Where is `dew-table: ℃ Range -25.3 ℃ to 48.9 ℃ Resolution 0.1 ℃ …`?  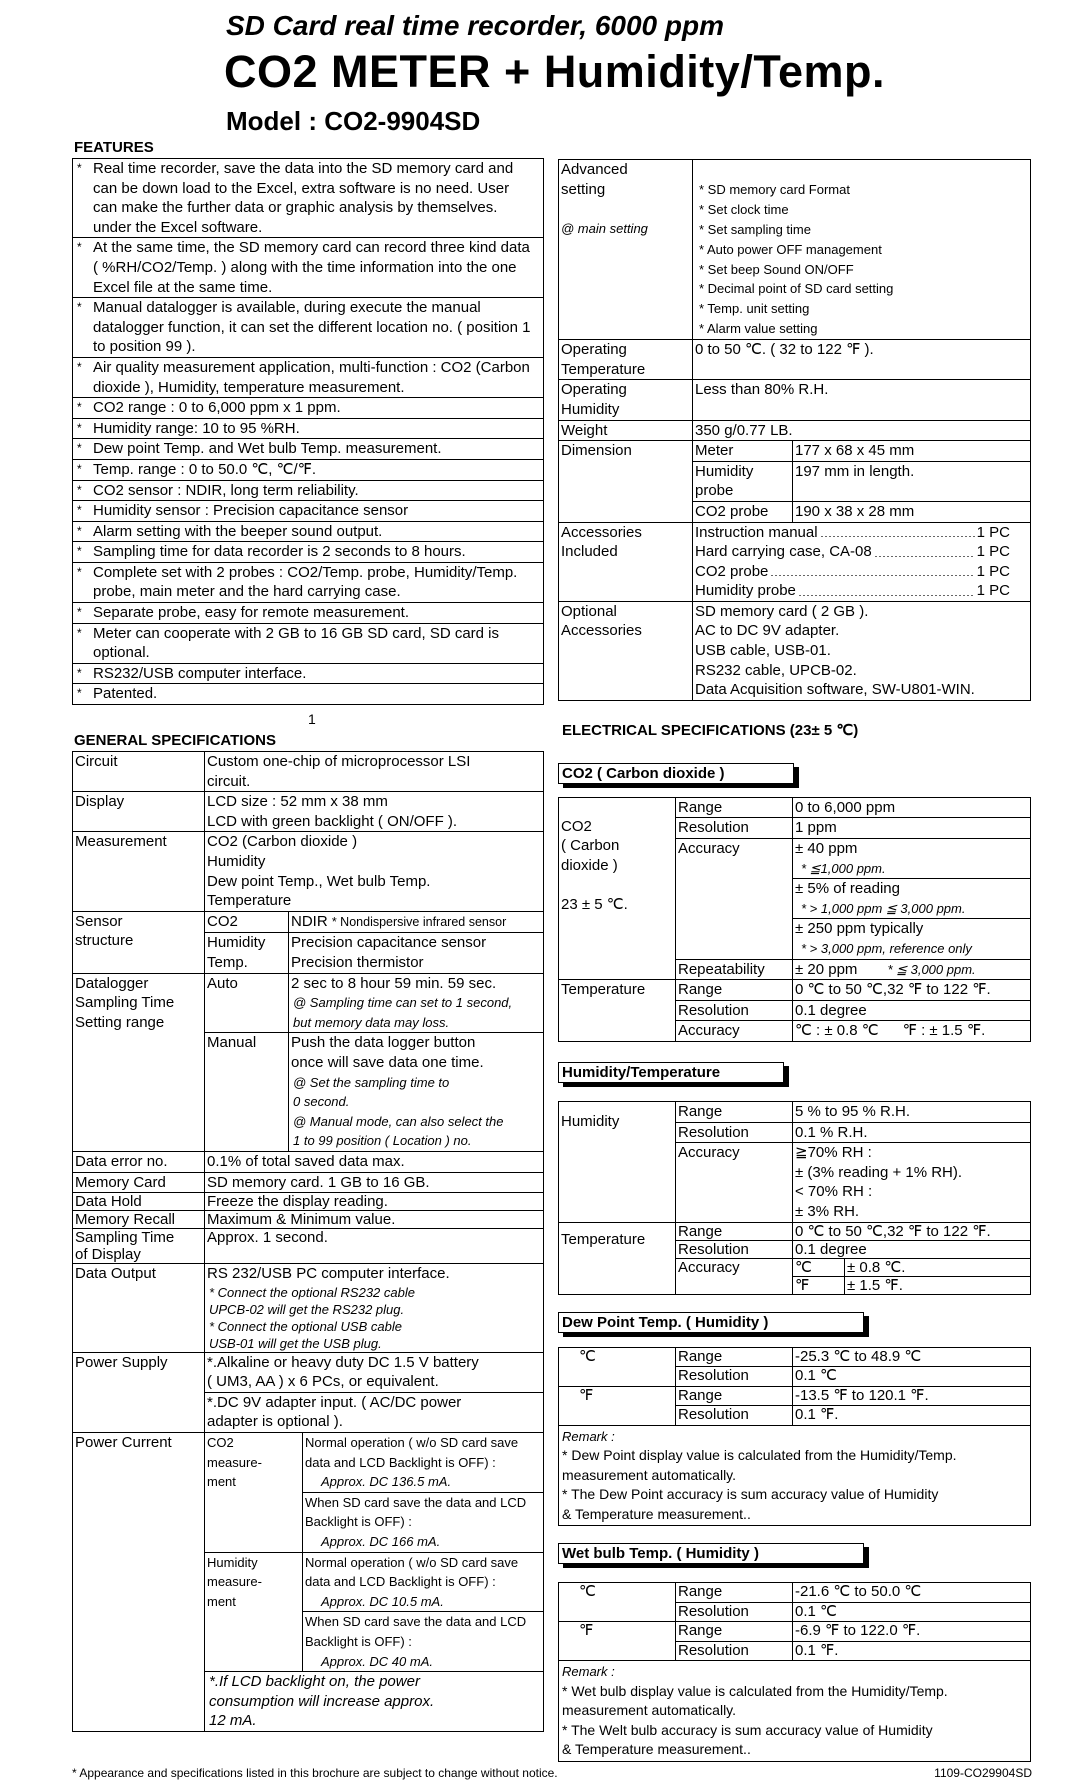
dew-table: ℃ Range -25.3 ℃ to 48.9 ℃ Resolution 0.1 ℃ … is located at coordinates (794, 1436).